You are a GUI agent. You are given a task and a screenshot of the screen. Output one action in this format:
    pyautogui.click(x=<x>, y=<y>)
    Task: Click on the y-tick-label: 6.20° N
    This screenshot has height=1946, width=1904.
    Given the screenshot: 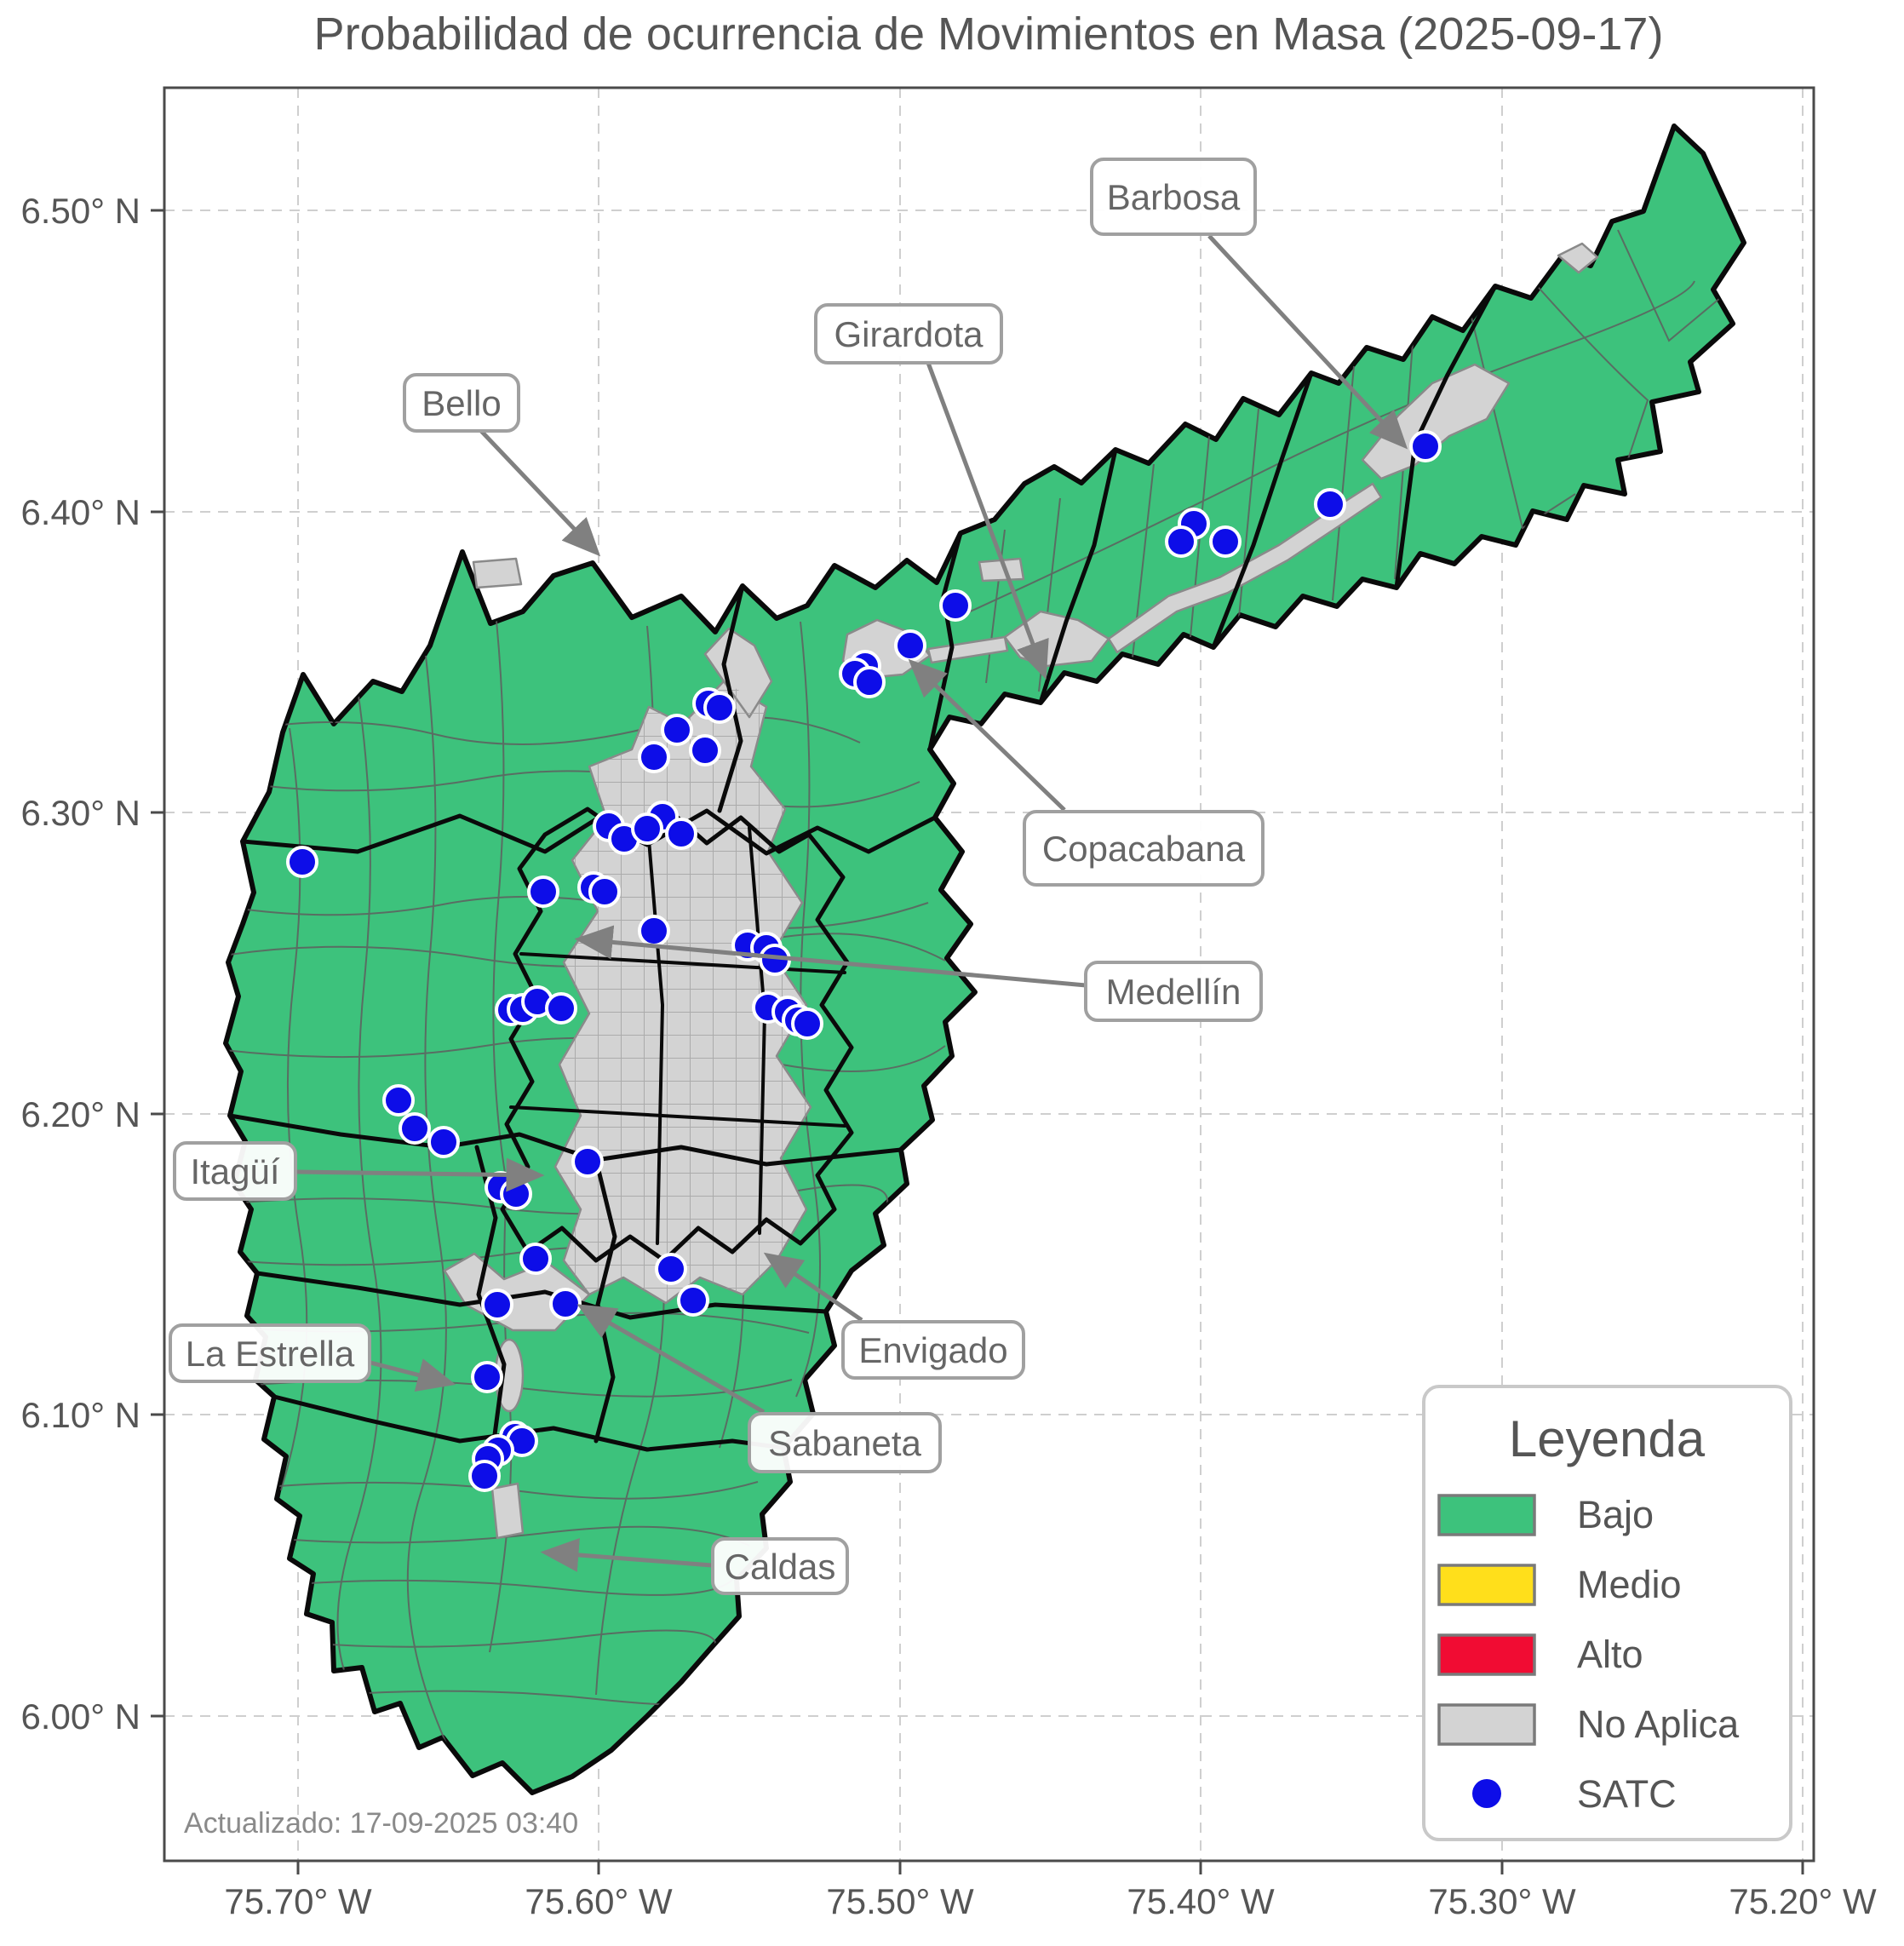 What is the action you would take?
    pyautogui.click(x=81, y=1114)
    